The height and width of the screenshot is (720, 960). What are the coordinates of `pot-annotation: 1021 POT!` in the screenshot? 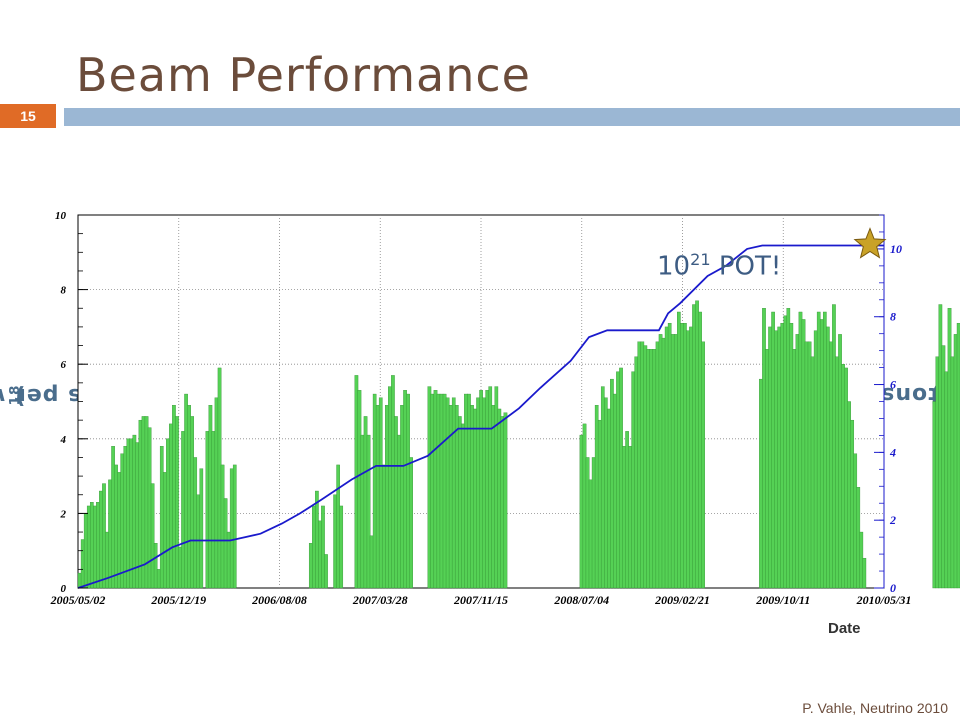 It's located at (719, 266).